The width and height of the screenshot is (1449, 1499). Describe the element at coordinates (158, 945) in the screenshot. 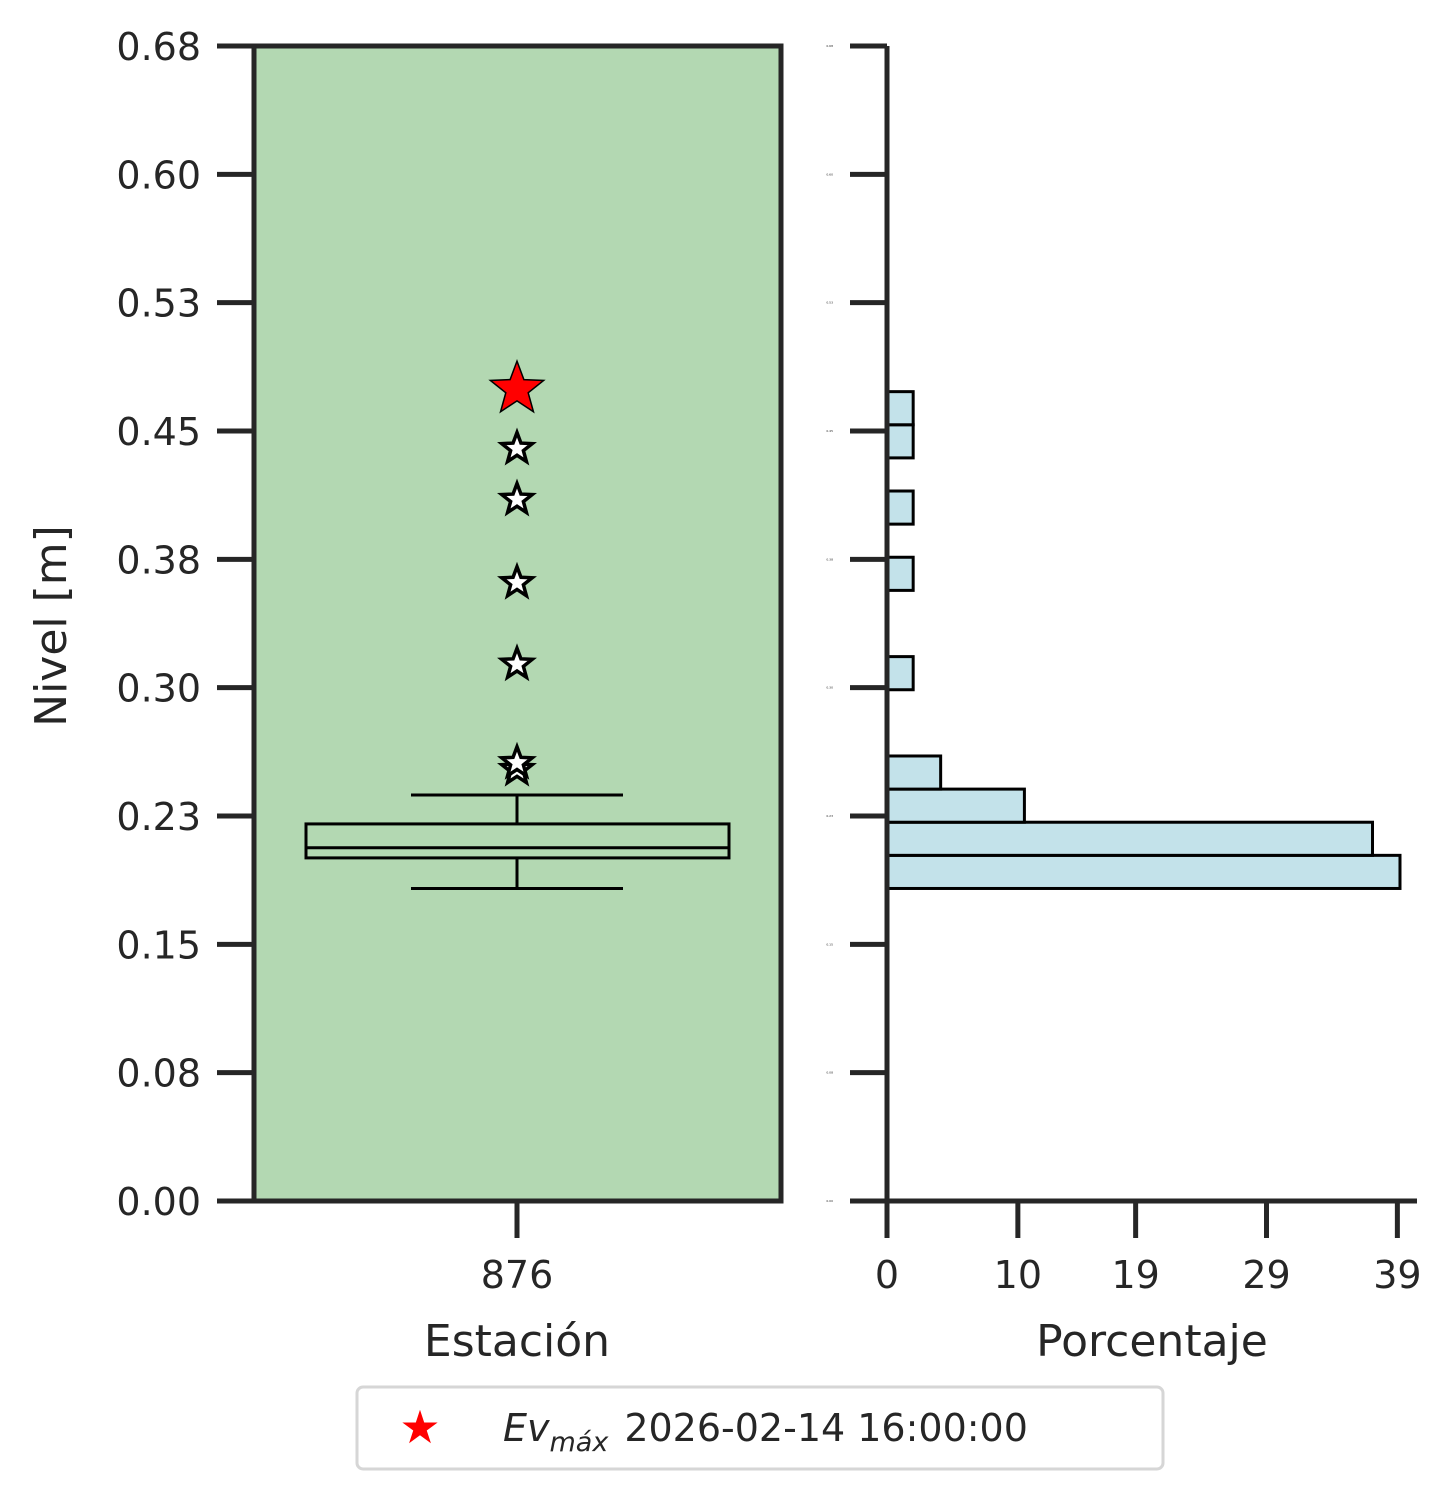

I see `y-tick-label: 0.15` at that location.